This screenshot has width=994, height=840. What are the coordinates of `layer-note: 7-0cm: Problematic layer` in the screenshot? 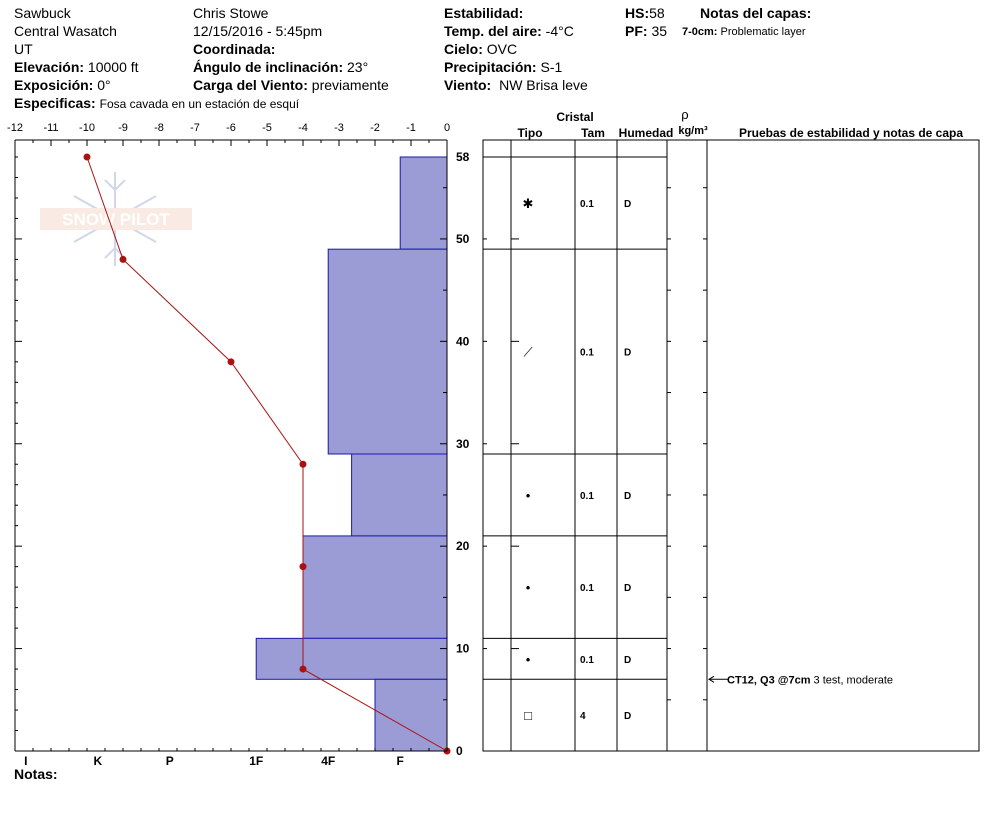 It's located at (744, 32).